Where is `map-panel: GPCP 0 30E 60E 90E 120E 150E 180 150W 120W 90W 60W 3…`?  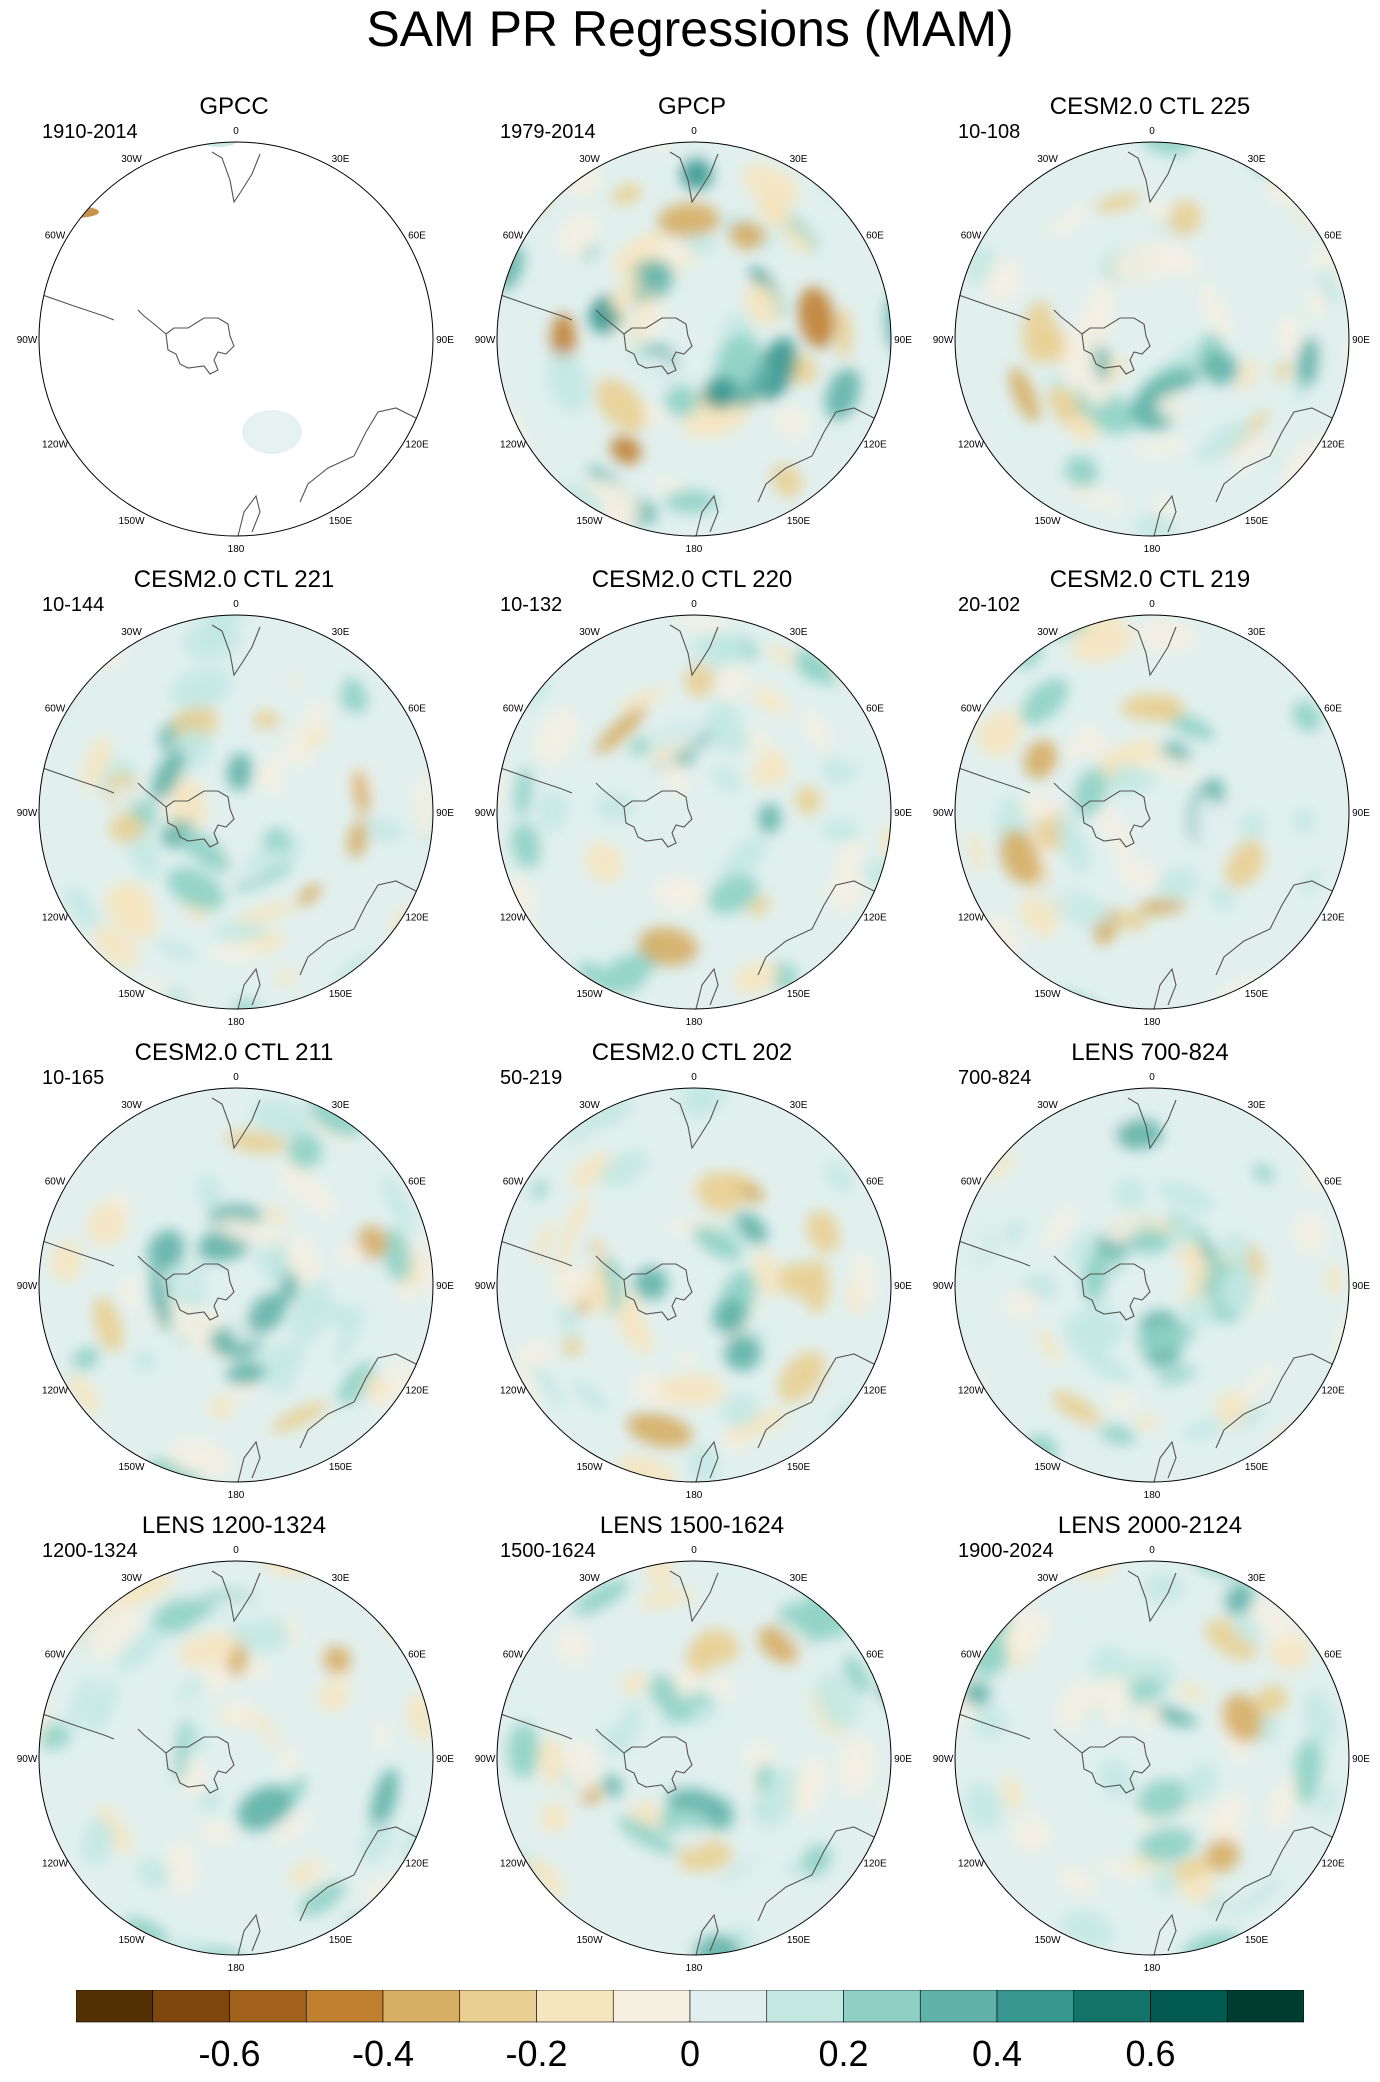 map-panel: GPCP 0 30E 60E 90E 120E 150E 180 150W 120W 90W 60W 3… is located at coordinates (692, 327).